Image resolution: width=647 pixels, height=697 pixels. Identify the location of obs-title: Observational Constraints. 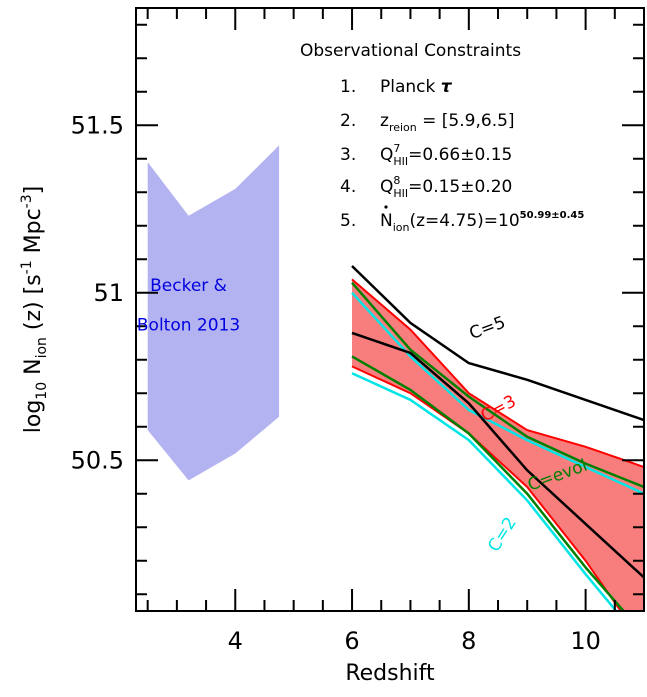
(410, 51).